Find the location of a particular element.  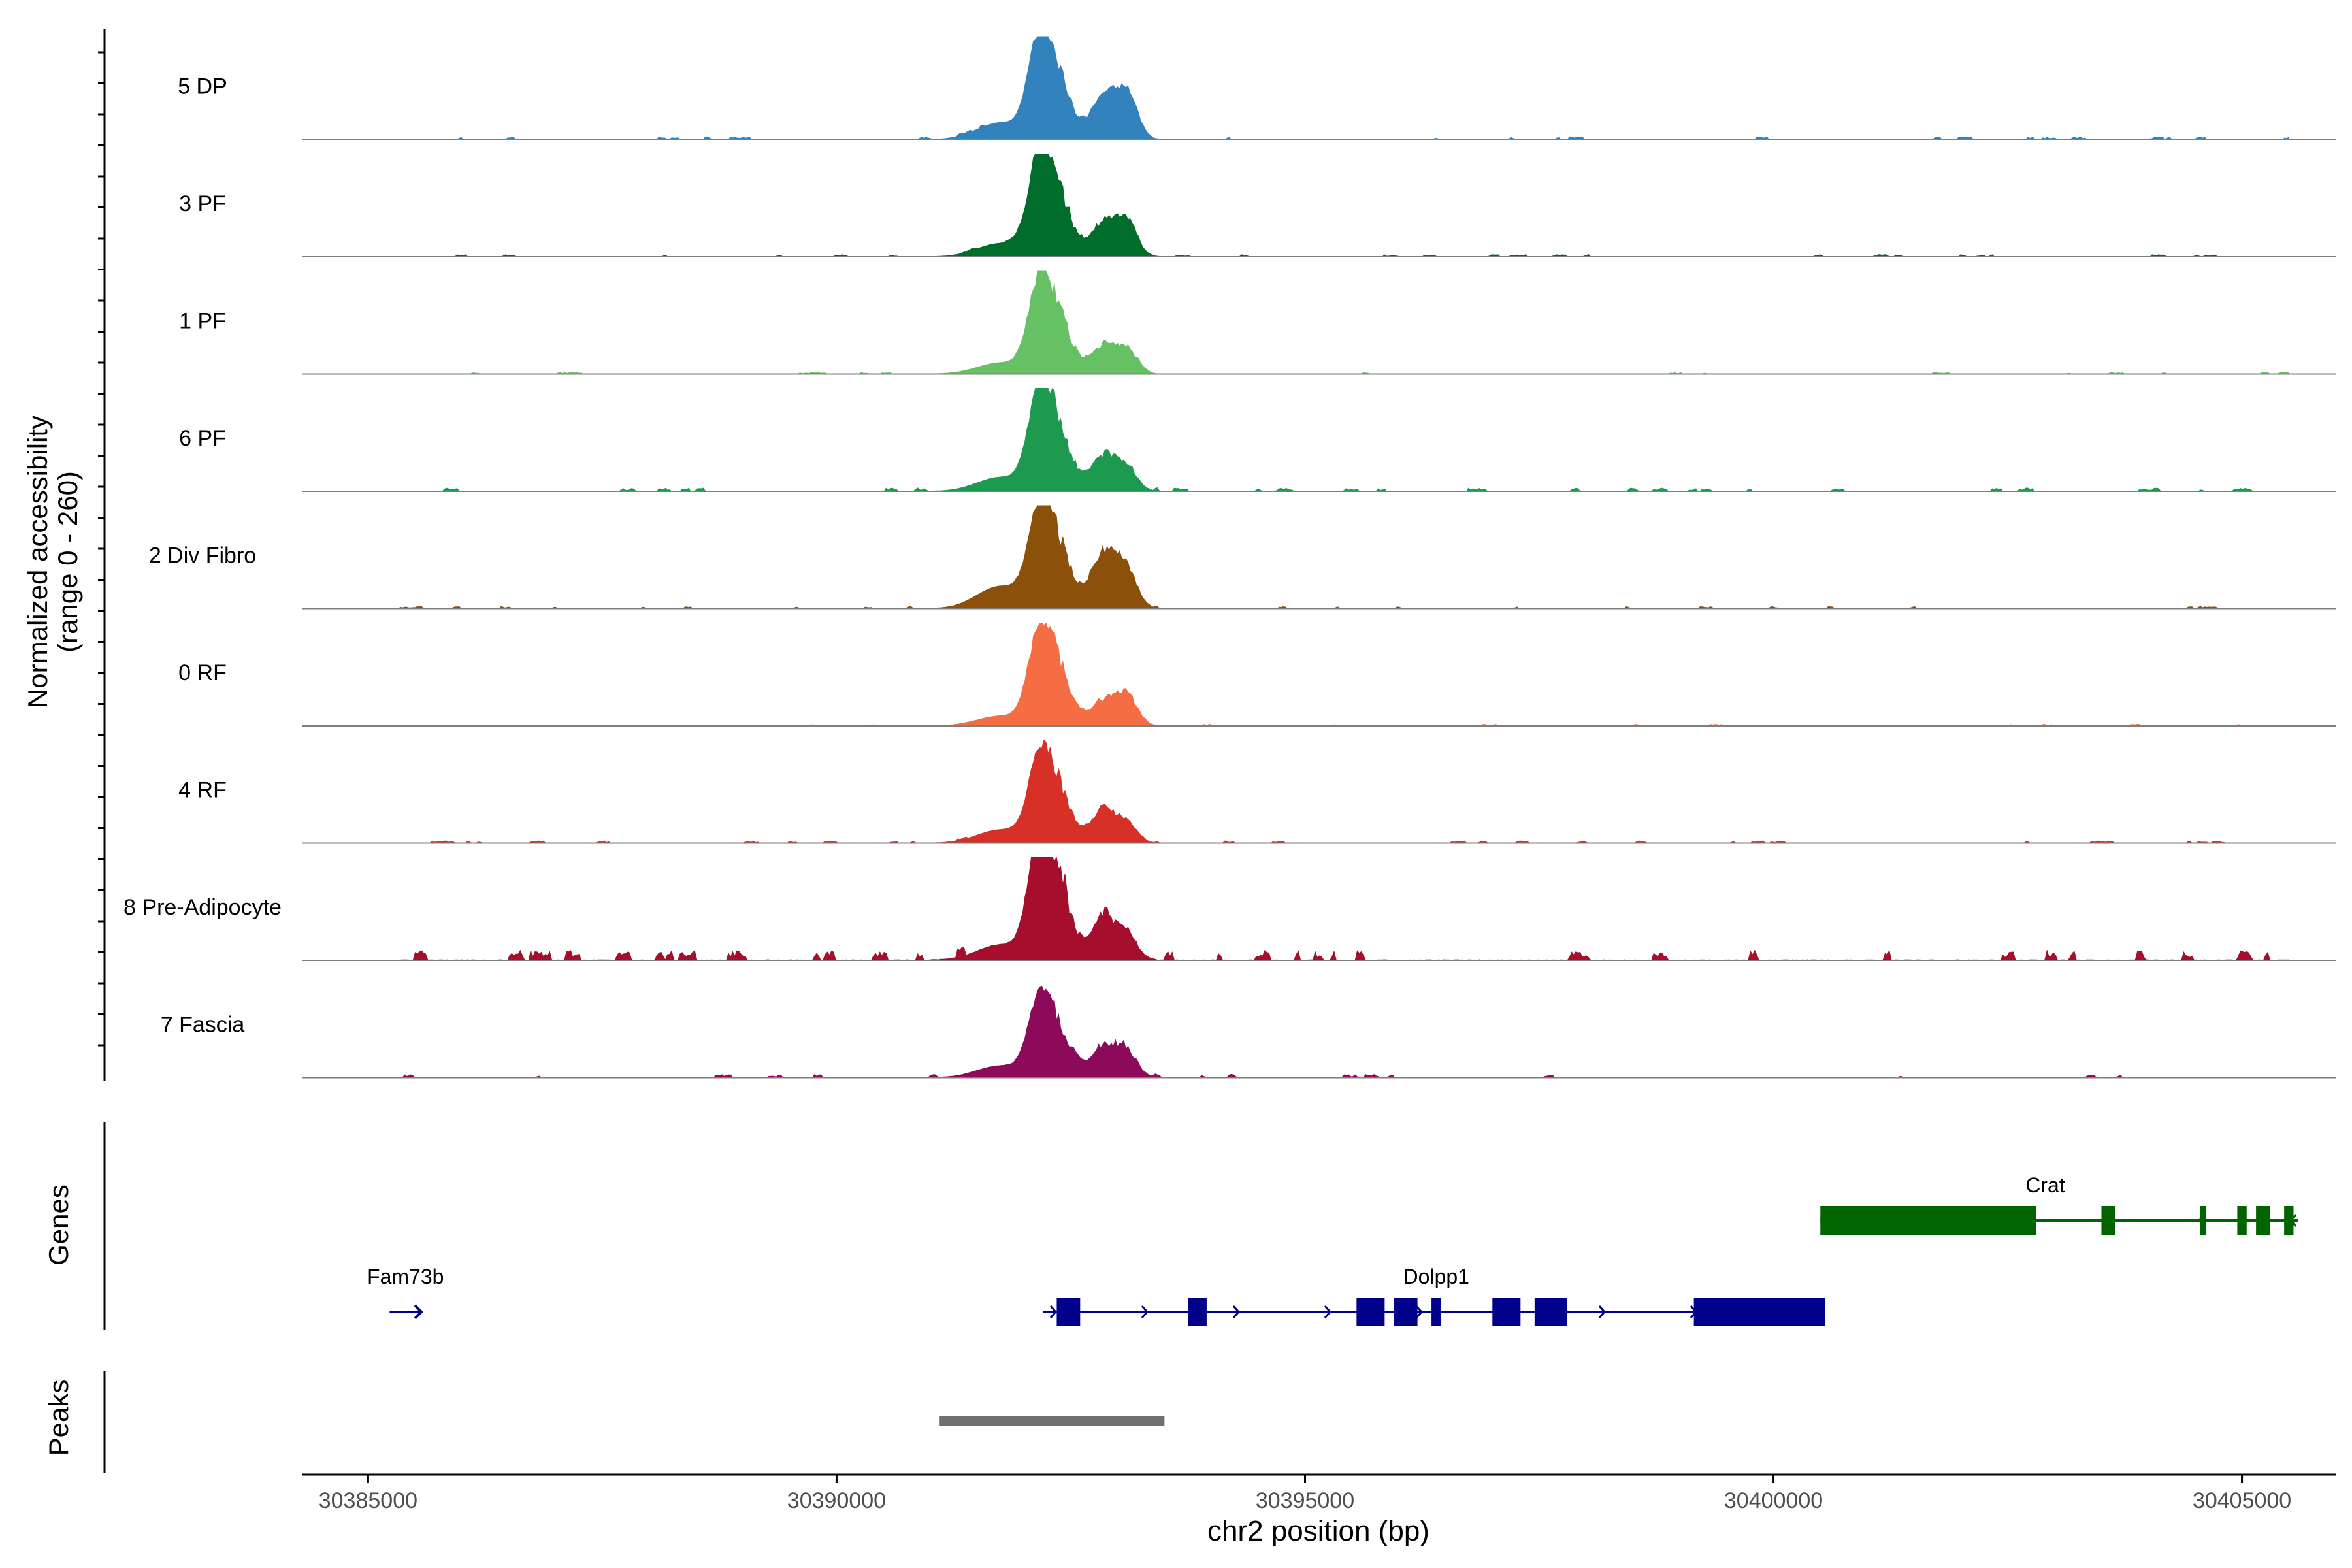

track-label: 3 PF is located at coordinates (202, 203).